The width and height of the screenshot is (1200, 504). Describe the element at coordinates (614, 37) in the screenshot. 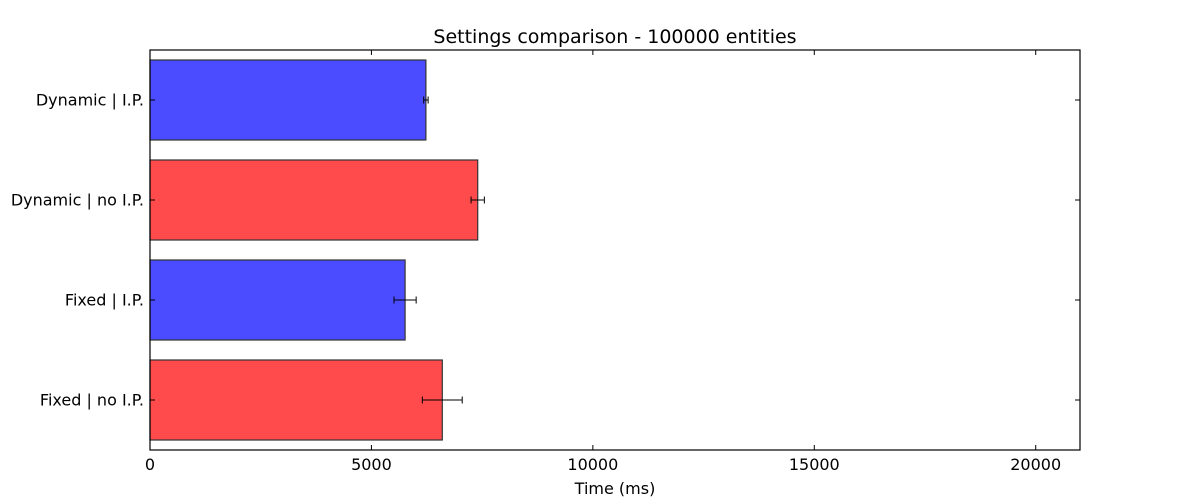

I see `chart-title: Settings comparison - 100000 entities` at that location.